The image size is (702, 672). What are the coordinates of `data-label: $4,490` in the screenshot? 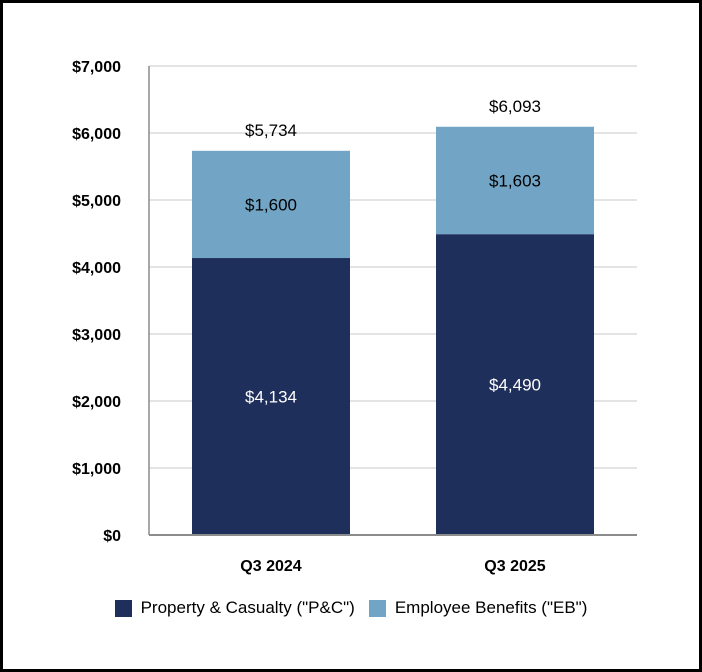 It's located at (515, 385).